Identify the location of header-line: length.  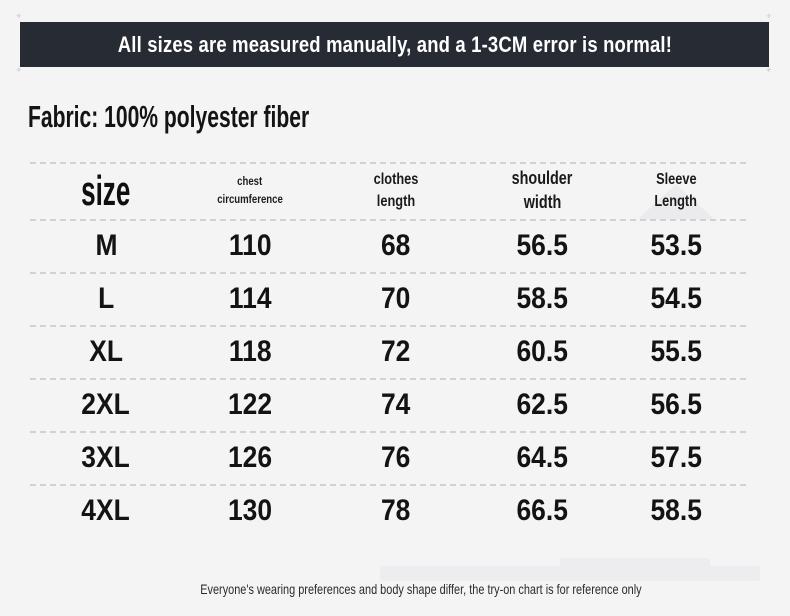
(396, 201).